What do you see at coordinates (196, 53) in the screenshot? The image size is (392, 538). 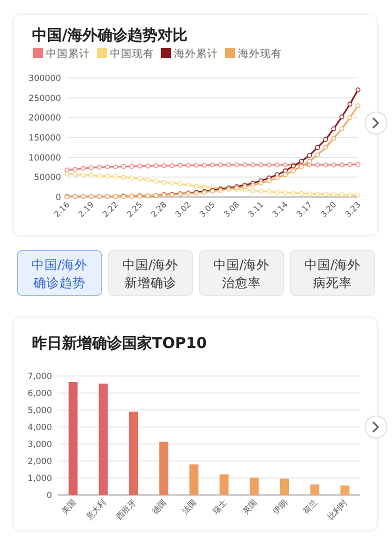 I see `legend-label: 海外累计` at bounding box center [196, 53].